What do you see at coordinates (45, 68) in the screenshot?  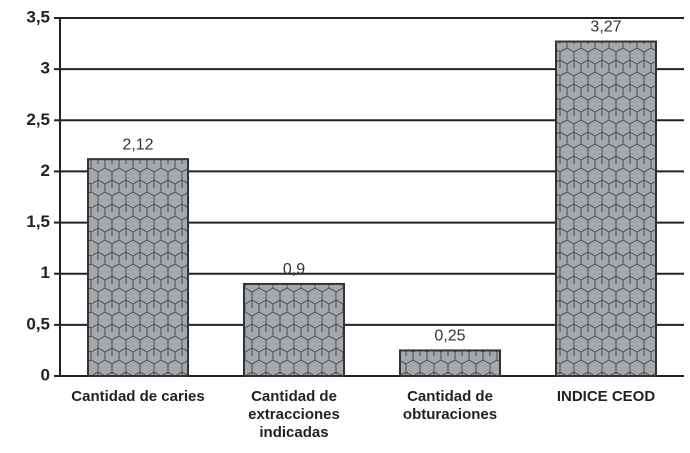 I see `y-tick-label: 3` at bounding box center [45, 68].